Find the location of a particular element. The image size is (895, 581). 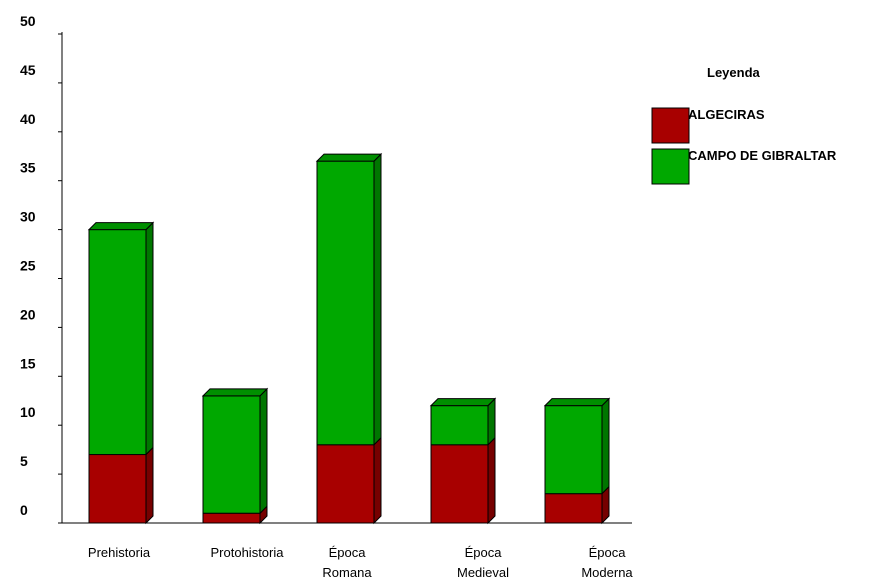

legend-label: ALGECIRAS is located at coordinates (726, 114).